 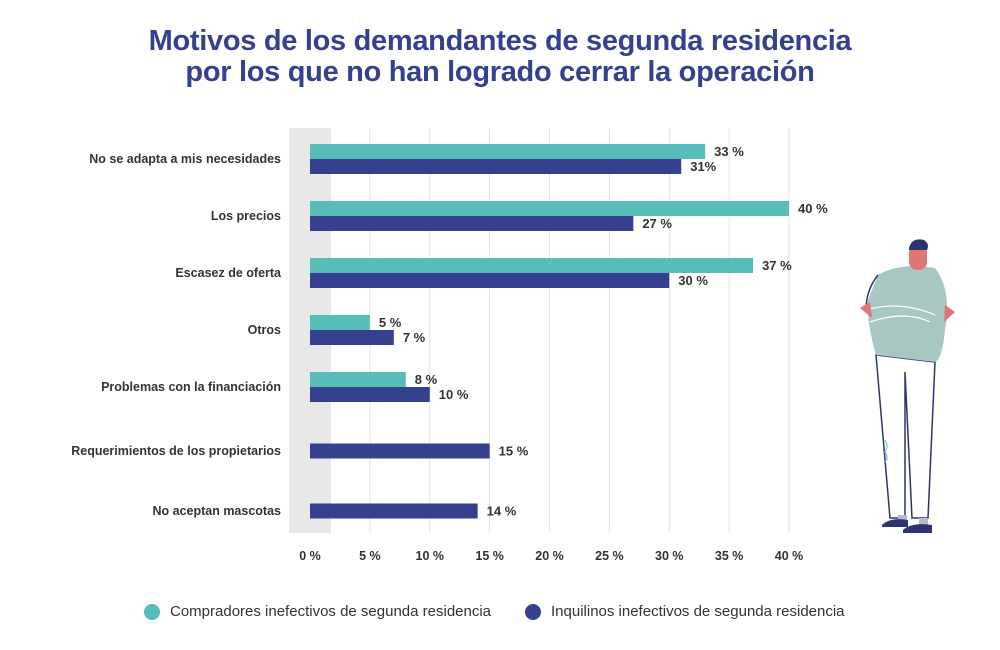 What do you see at coordinates (426, 379) in the screenshot?
I see `value-label: 8 %` at bounding box center [426, 379].